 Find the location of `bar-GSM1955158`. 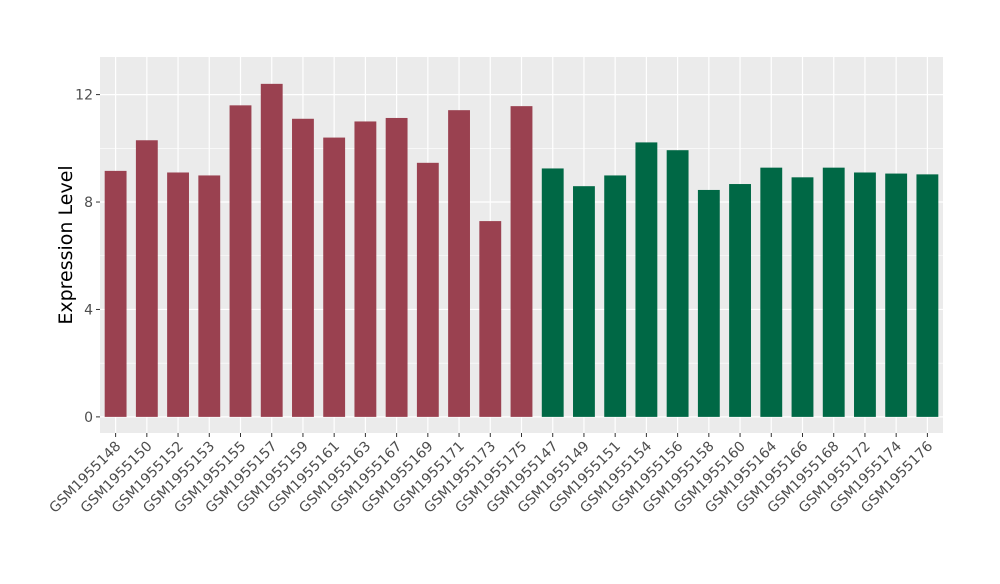

bar-GSM1955158 is located at coordinates (708, 303).